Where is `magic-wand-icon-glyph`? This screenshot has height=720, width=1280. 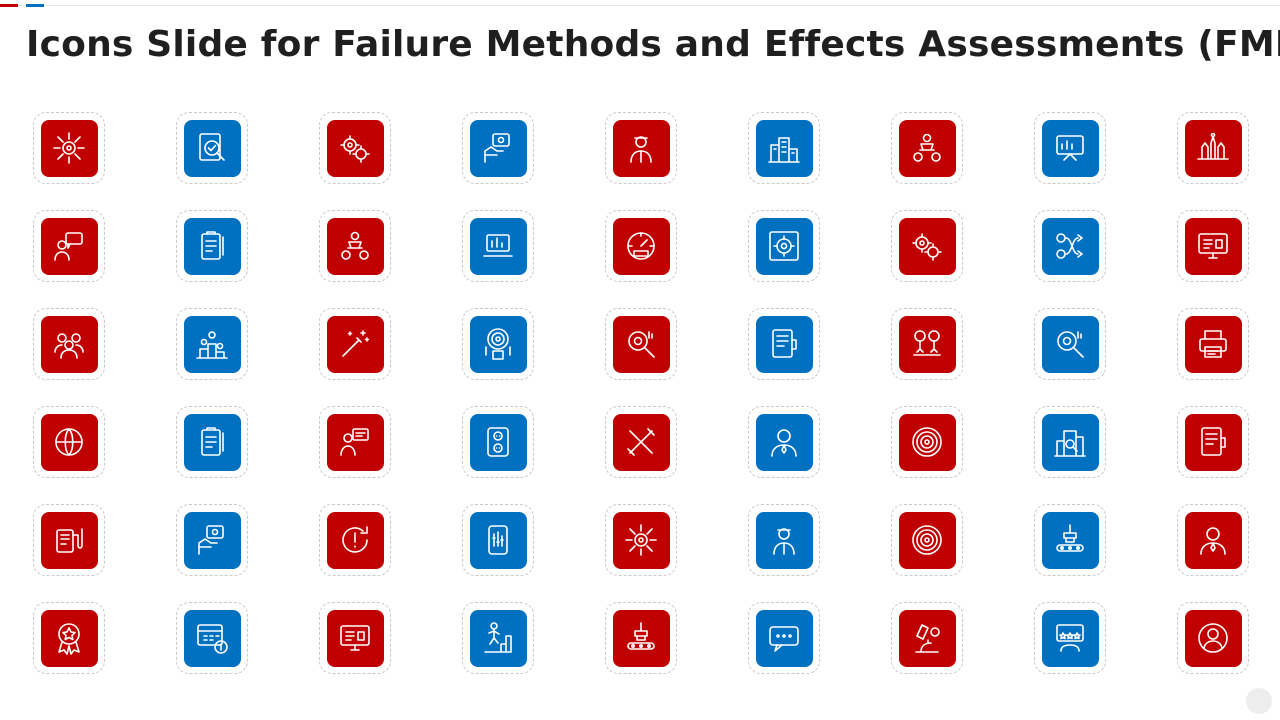 magic-wand-icon-glyph is located at coordinates (356, 343).